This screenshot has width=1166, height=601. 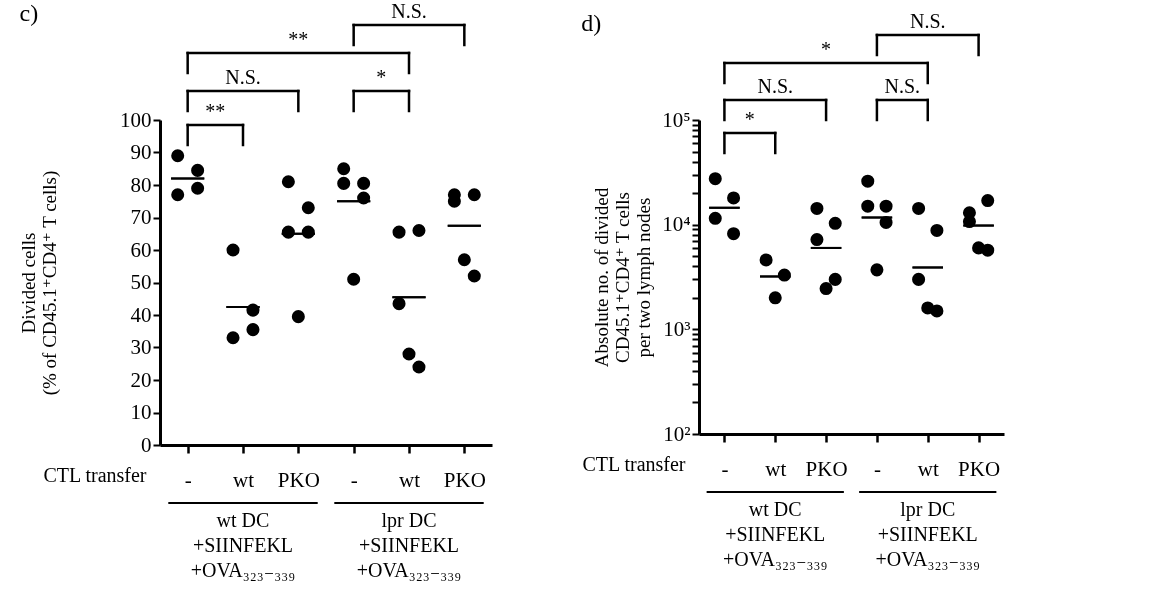 What do you see at coordinates (215, 111) in the screenshot?
I see `annotation: **` at bounding box center [215, 111].